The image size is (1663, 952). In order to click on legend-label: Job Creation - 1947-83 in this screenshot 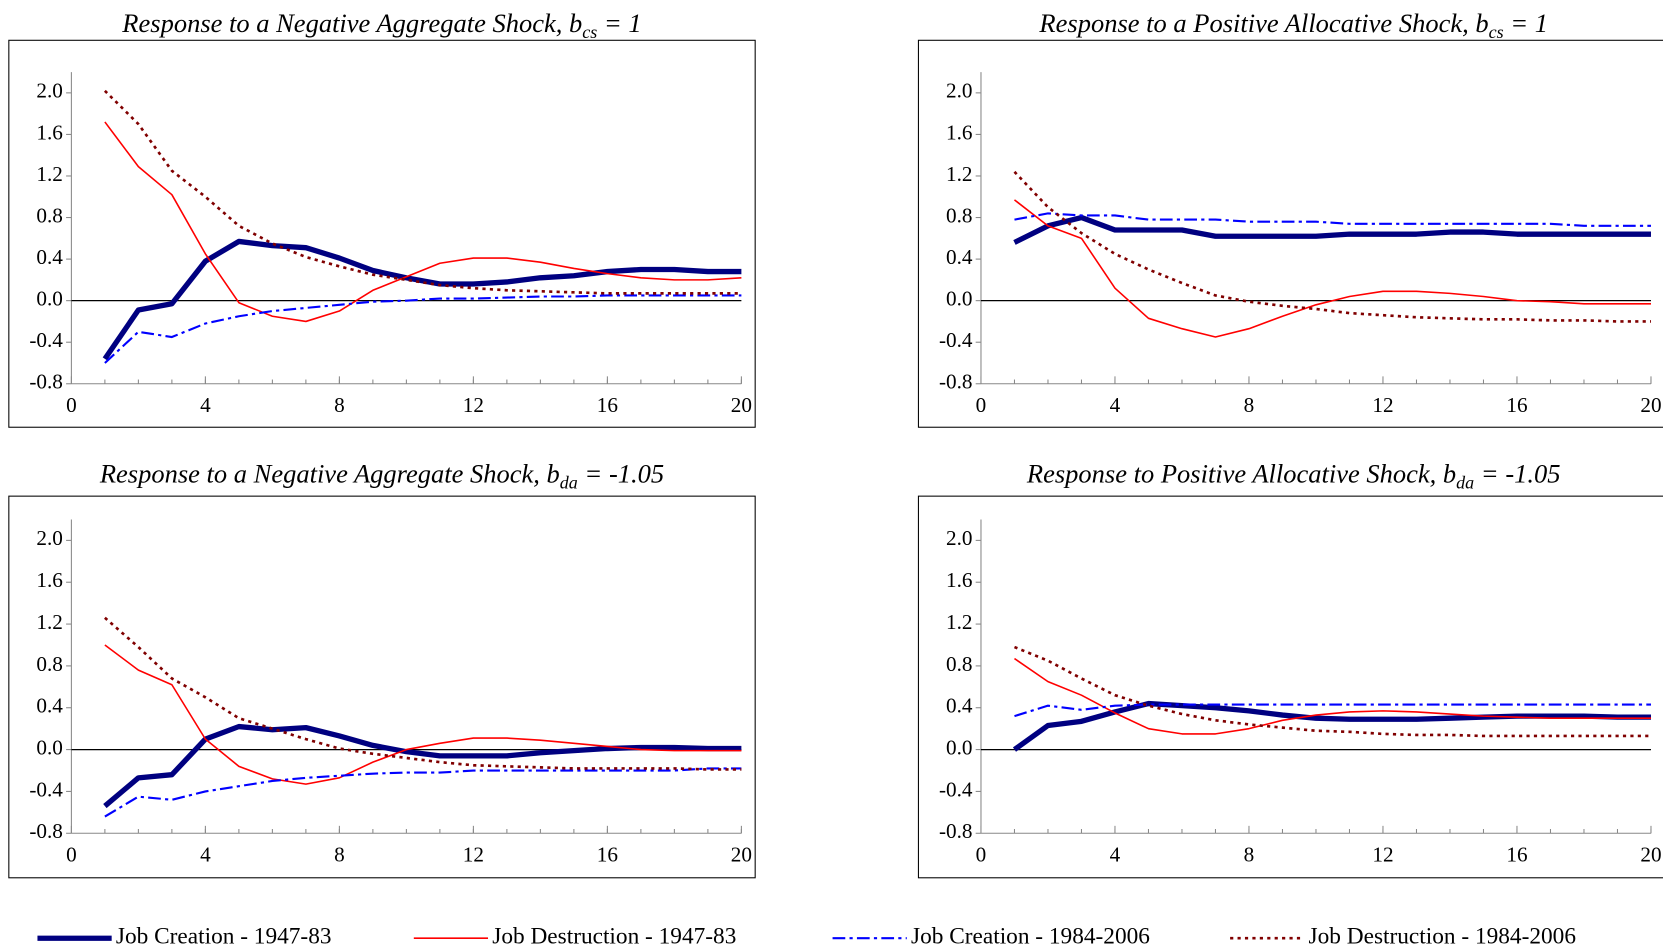, I will do `click(224, 937)`.